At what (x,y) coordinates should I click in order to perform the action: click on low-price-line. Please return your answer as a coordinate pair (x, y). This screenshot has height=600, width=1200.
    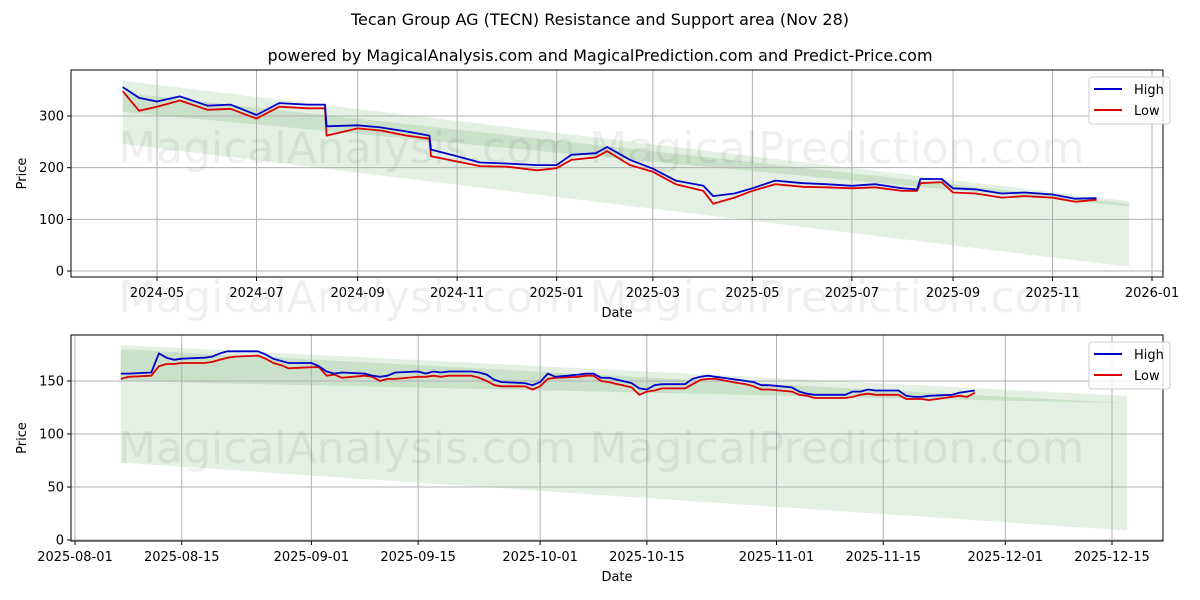
    Looking at the image, I should click on (548, 378).